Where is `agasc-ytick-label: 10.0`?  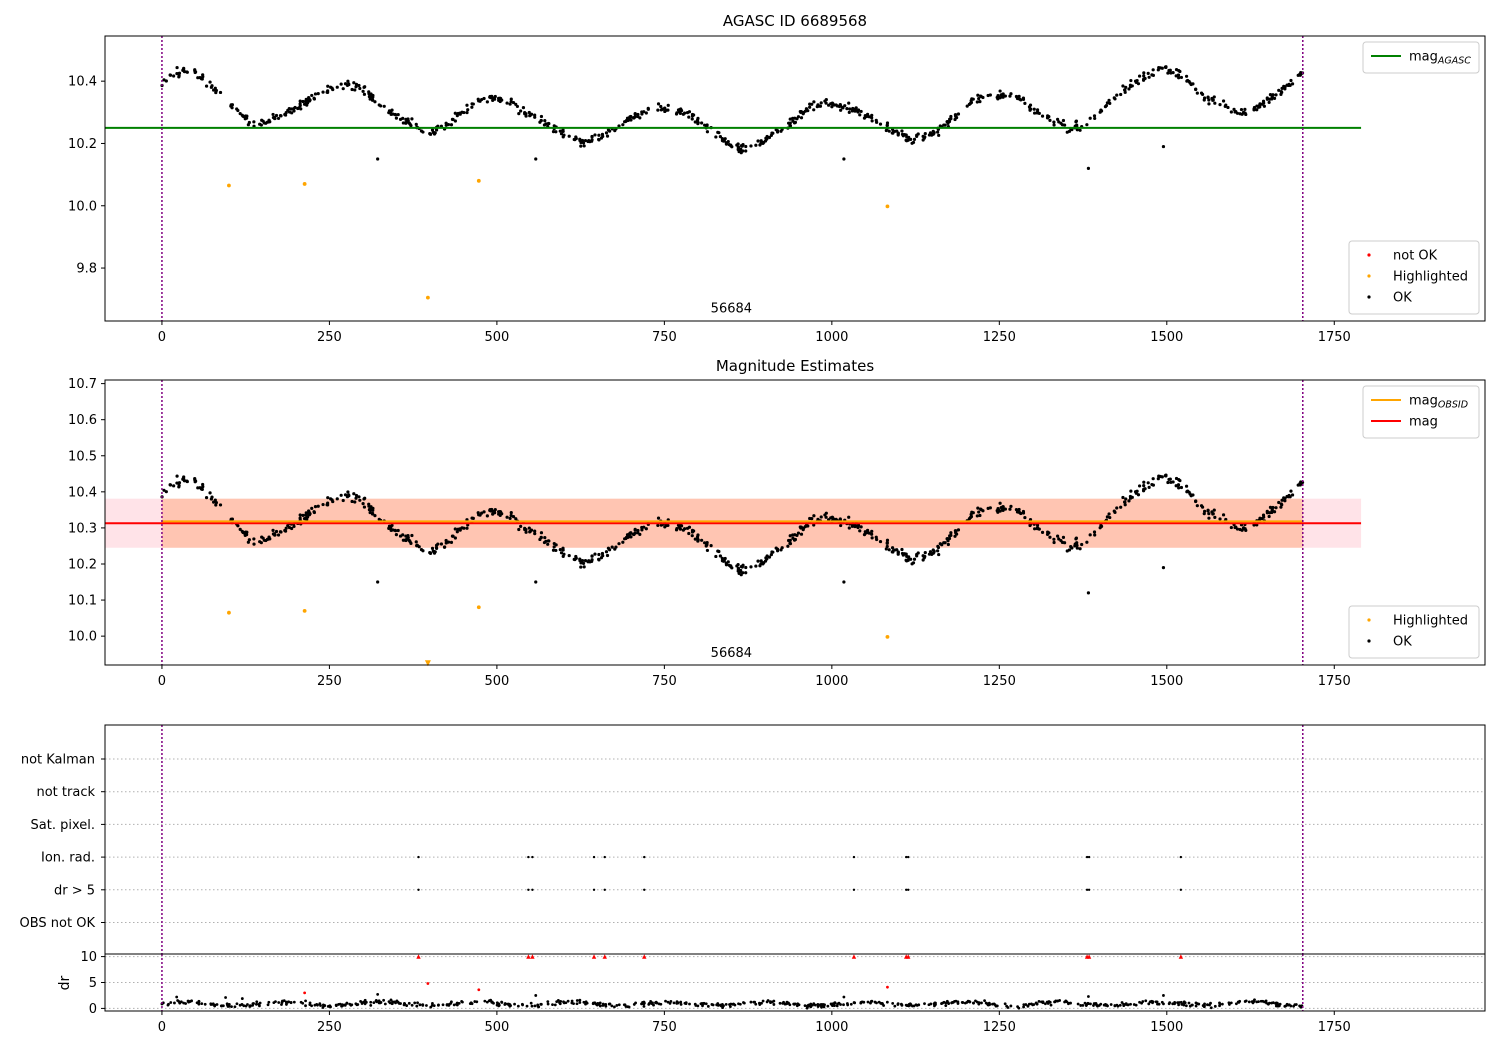 agasc-ytick-label: 10.0 is located at coordinates (82, 206).